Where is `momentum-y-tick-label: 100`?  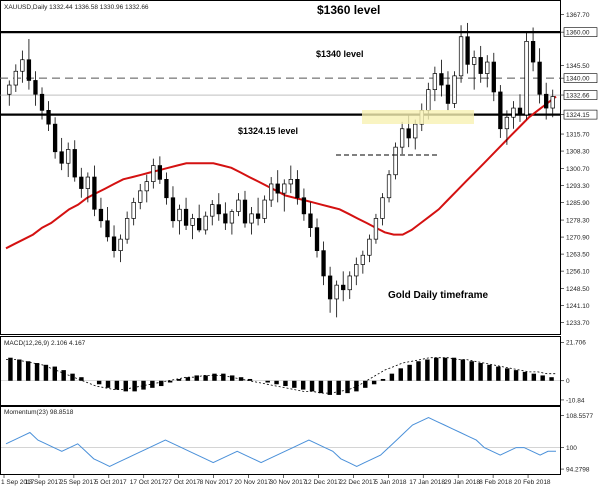 momentum-y-tick-label: 100 is located at coordinates (571, 448).